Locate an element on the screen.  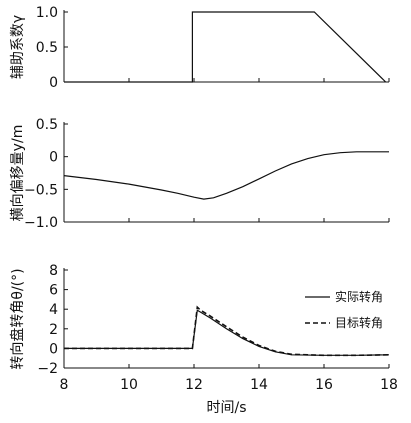
y-tick-label: 1.0 is located at coordinates (47, 13).